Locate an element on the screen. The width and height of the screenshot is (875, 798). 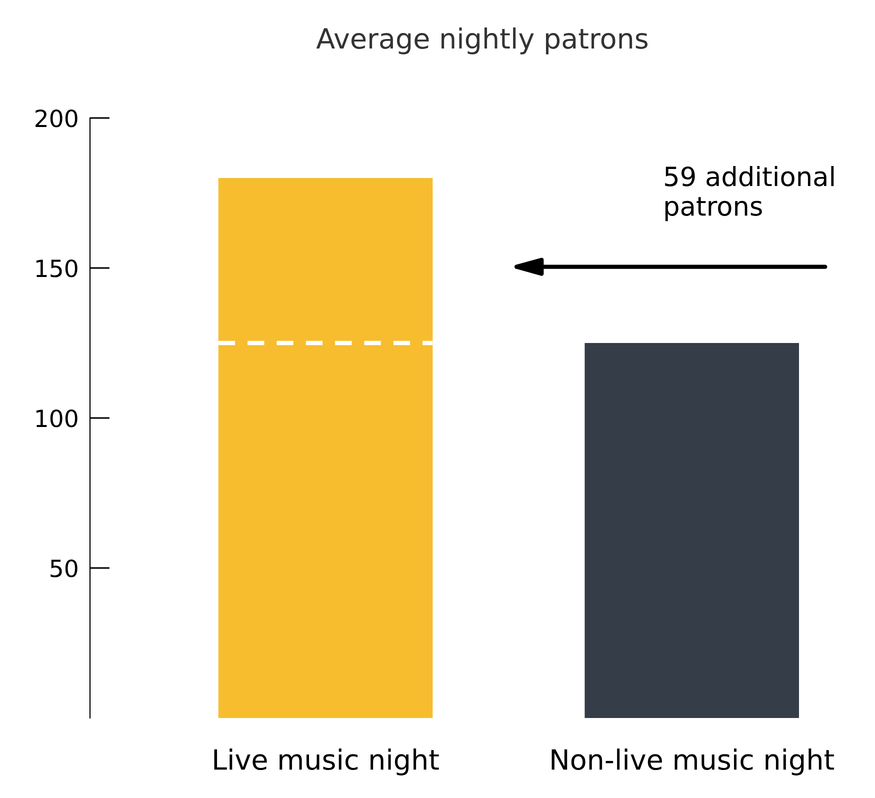
x-tick-label: Live music night is located at coordinates (326, 762).